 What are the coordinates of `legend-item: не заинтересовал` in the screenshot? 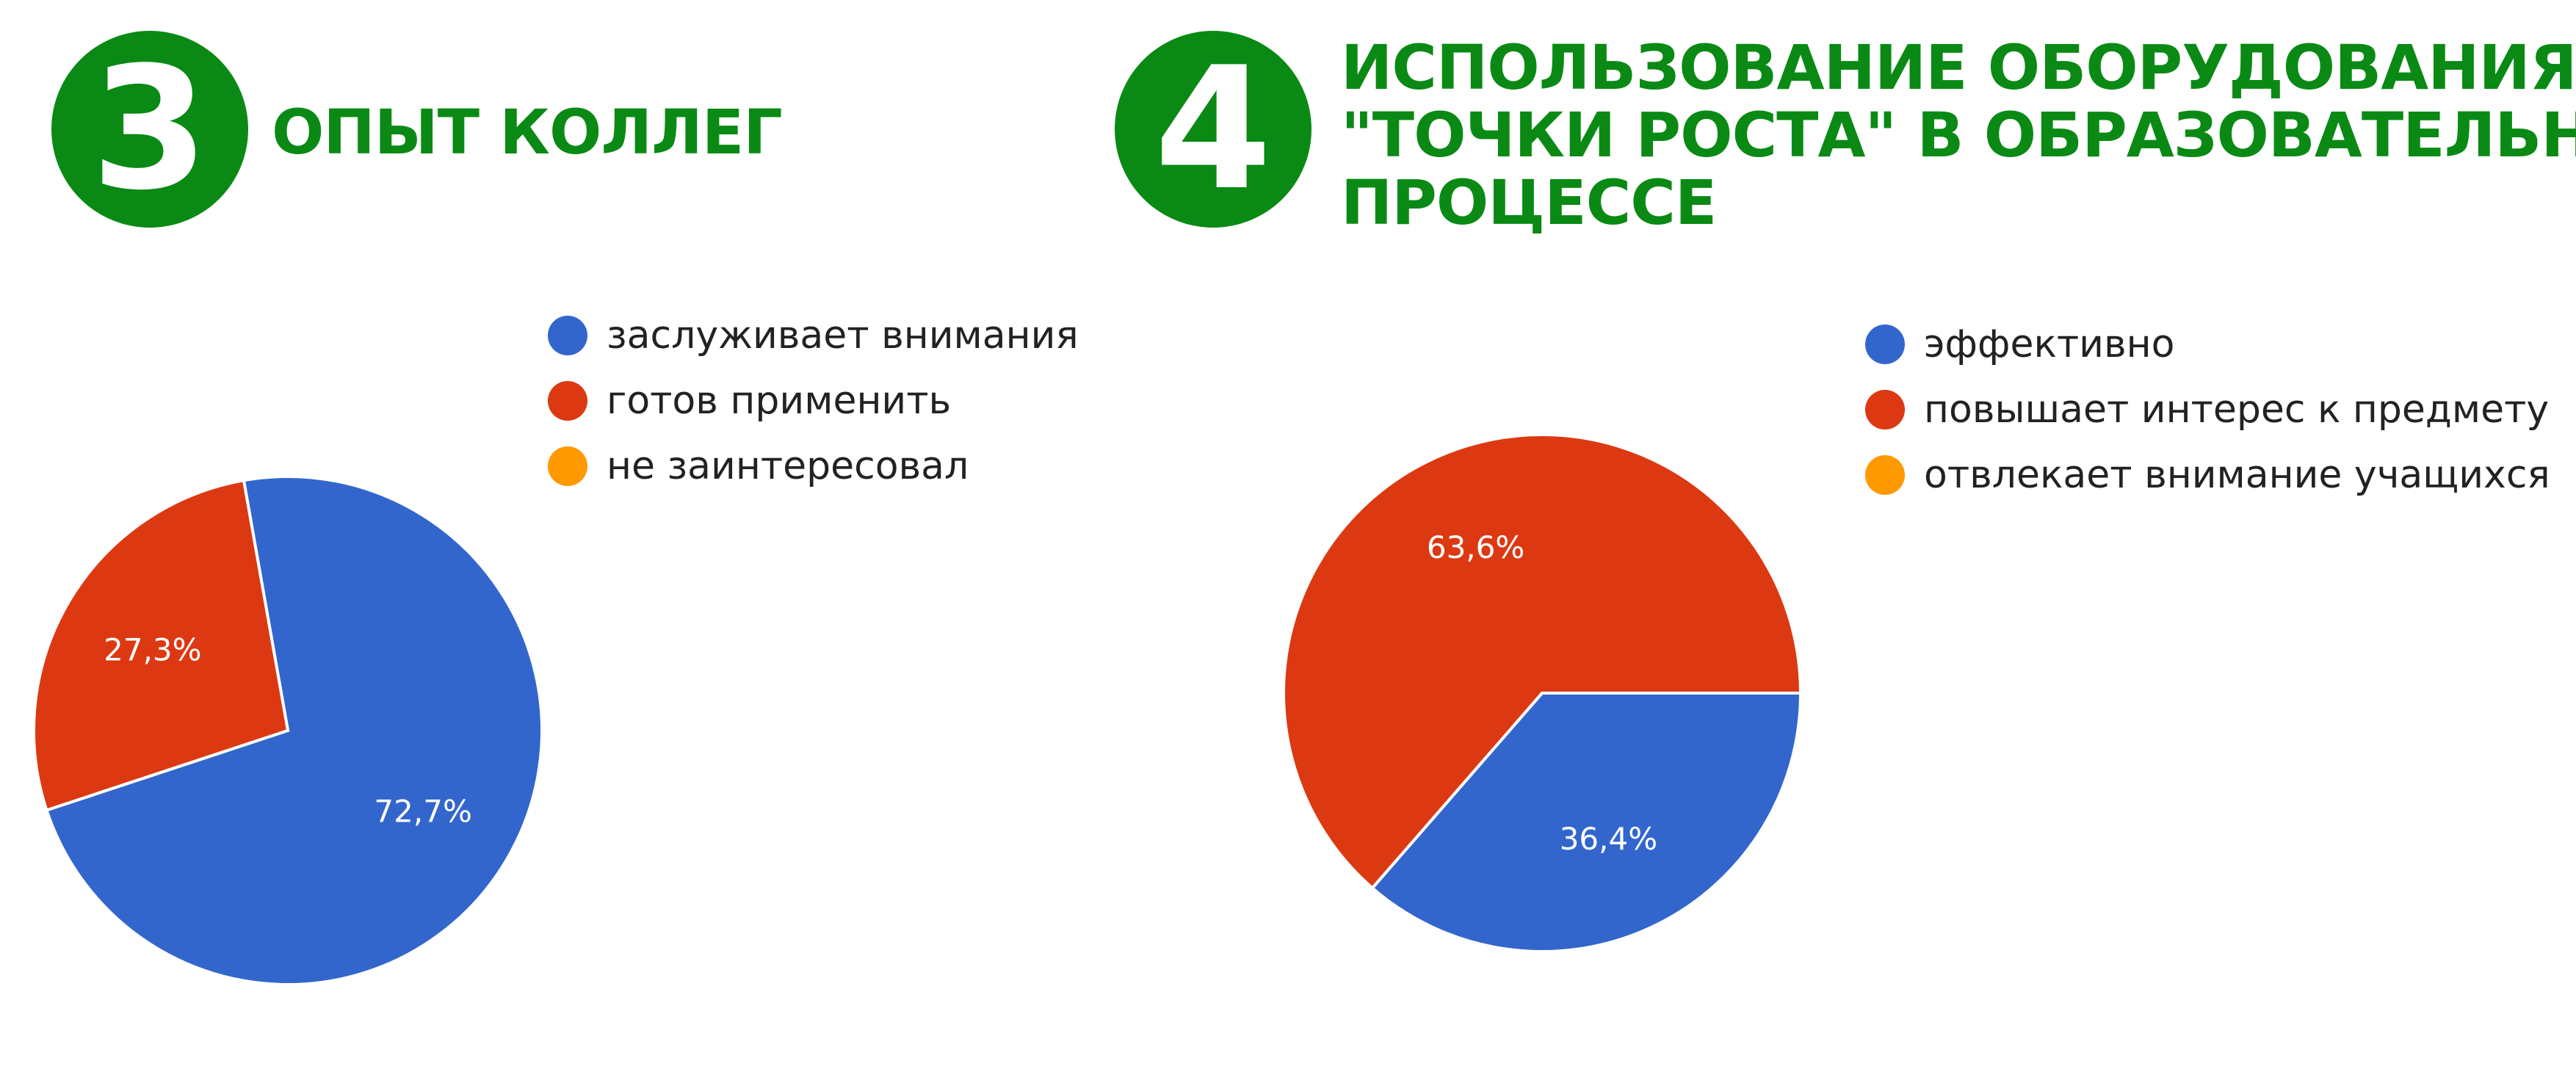 It's located at (813, 466).